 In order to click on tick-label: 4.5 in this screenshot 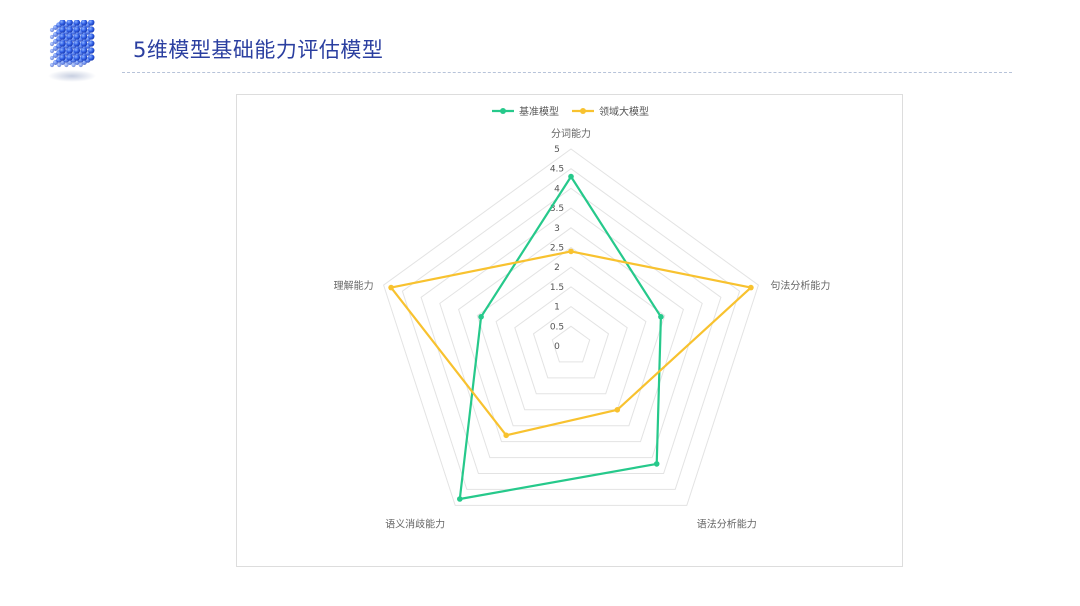, I will do `click(557, 170)`.